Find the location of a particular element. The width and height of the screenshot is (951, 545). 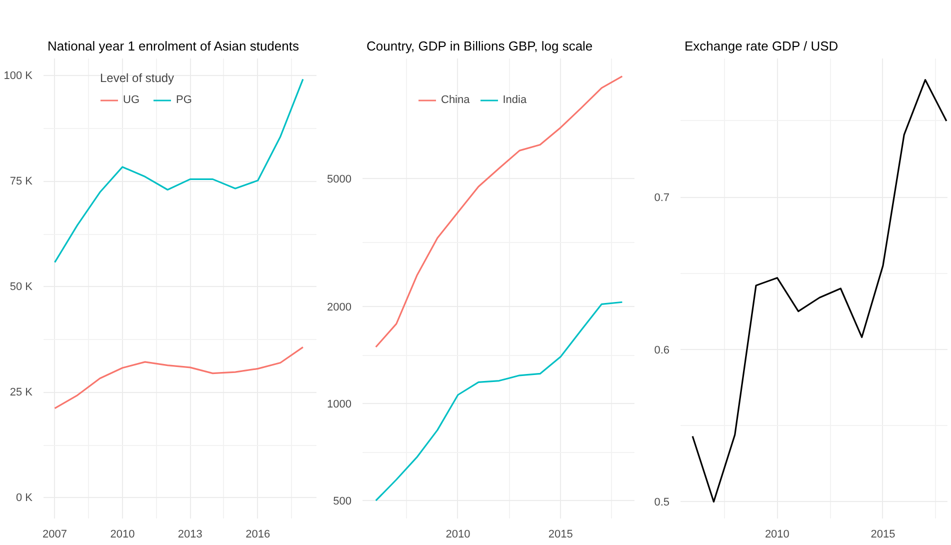

y-tick-label: 25 K is located at coordinates (22, 392).